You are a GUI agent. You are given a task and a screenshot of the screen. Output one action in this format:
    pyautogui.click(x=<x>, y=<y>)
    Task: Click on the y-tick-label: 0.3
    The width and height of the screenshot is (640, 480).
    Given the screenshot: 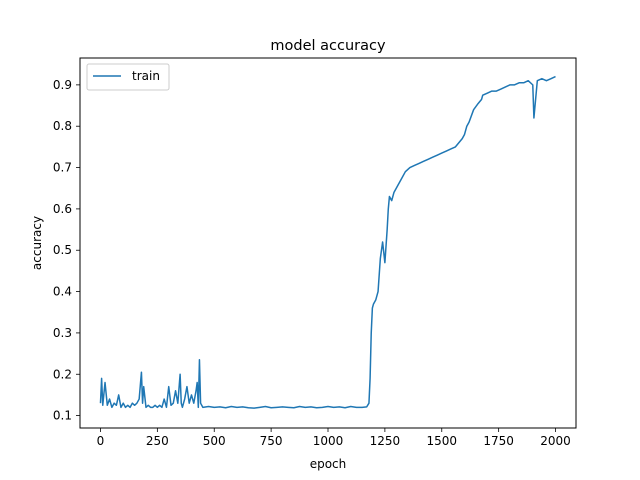 What is the action you would take?
    pyautogui.click(x=62, y=333)
    